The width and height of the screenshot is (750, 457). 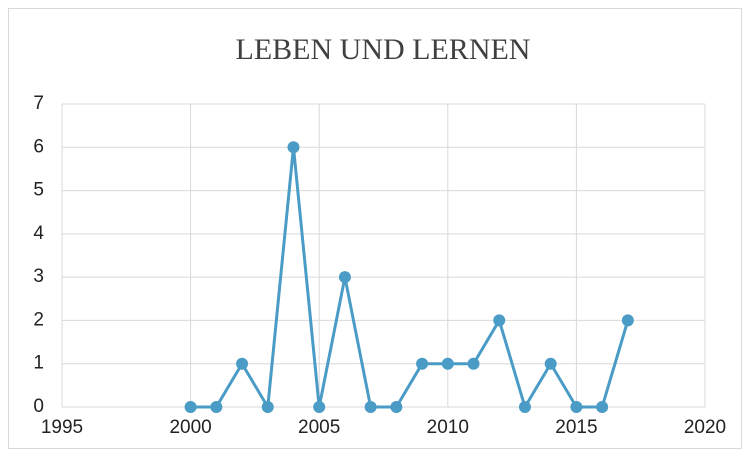 I want to click on x-tick-label: 2005, so click(x=319, y=427).